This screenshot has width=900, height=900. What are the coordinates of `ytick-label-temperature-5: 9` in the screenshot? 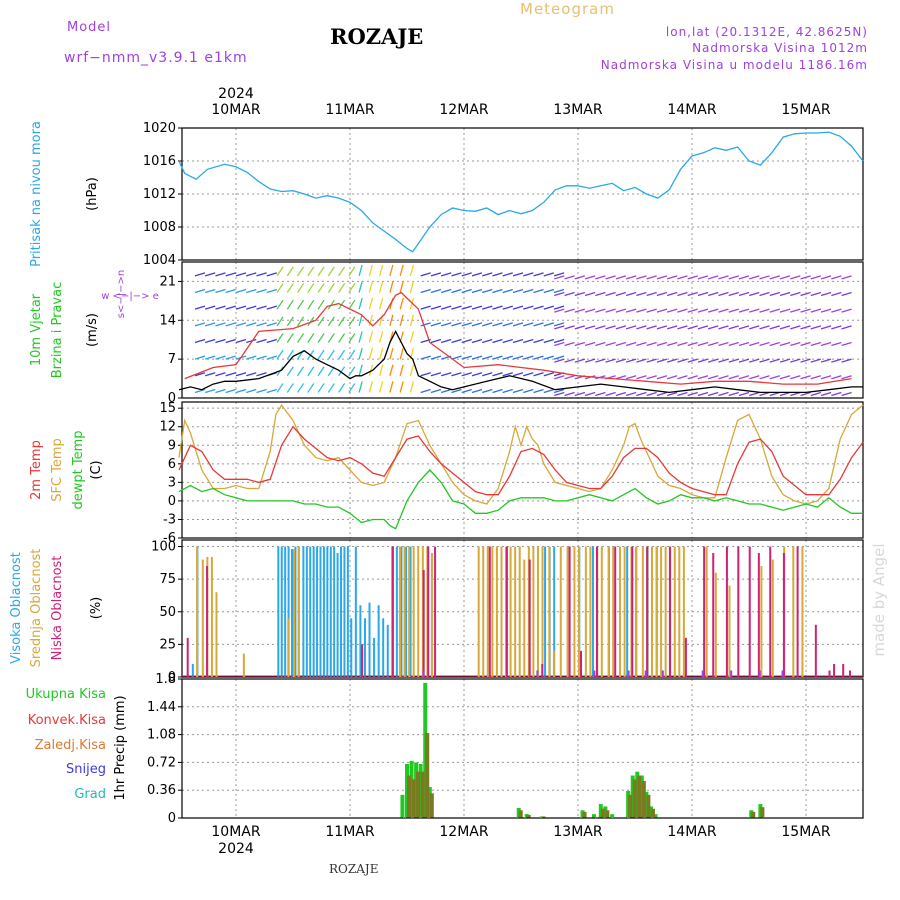 It's located at (172, 445).